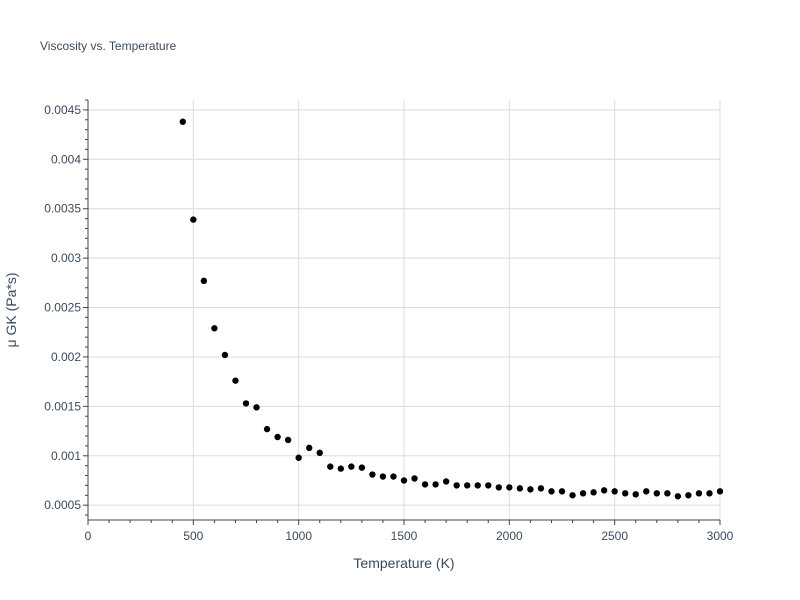 Image resolution: width=800 pixels, height=600 pixels. I want to click on y-tick-label: 0.002, so click(66, 357).